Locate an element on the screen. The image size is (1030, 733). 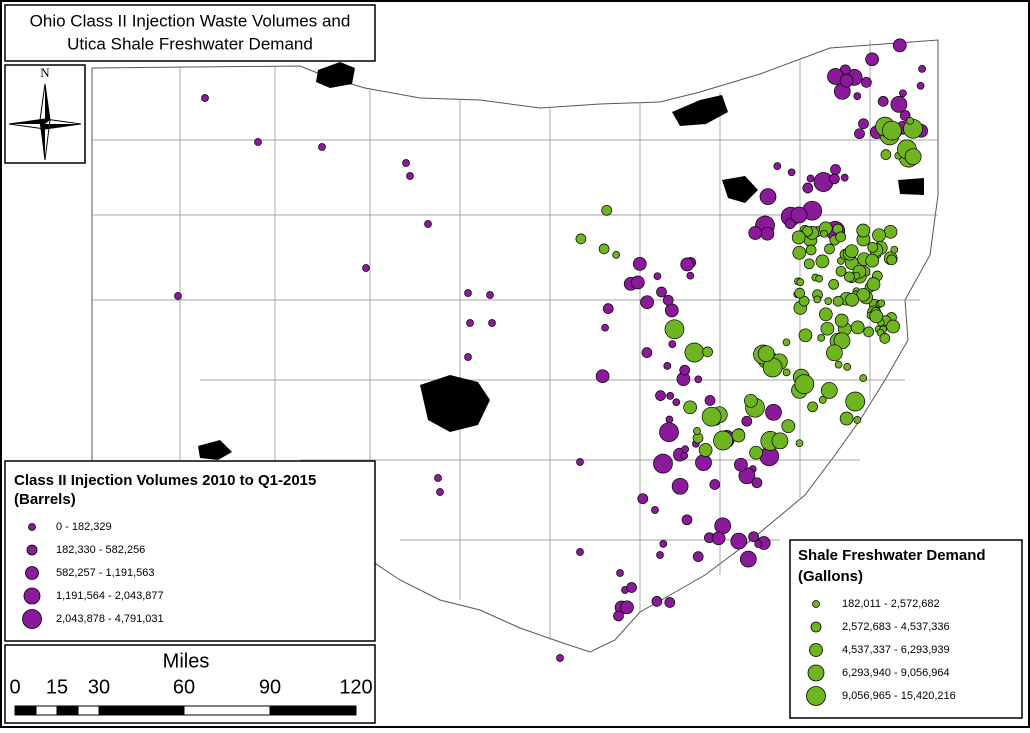
scale-label: 30 is located at coordinates (99, 687).